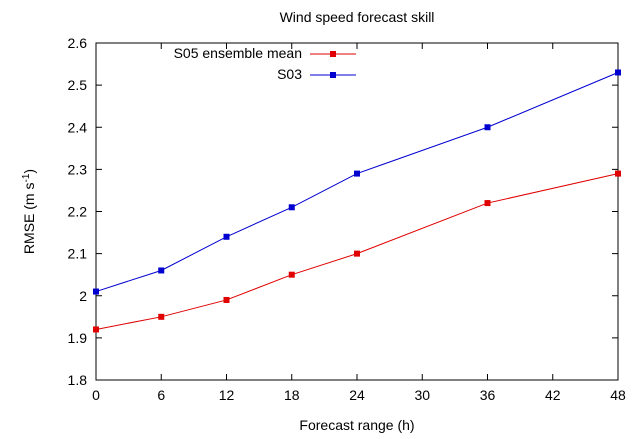  Describe the element at coordinates (78, 127) in the screenshot. I see `y-tick-label: 2.4` at that location.